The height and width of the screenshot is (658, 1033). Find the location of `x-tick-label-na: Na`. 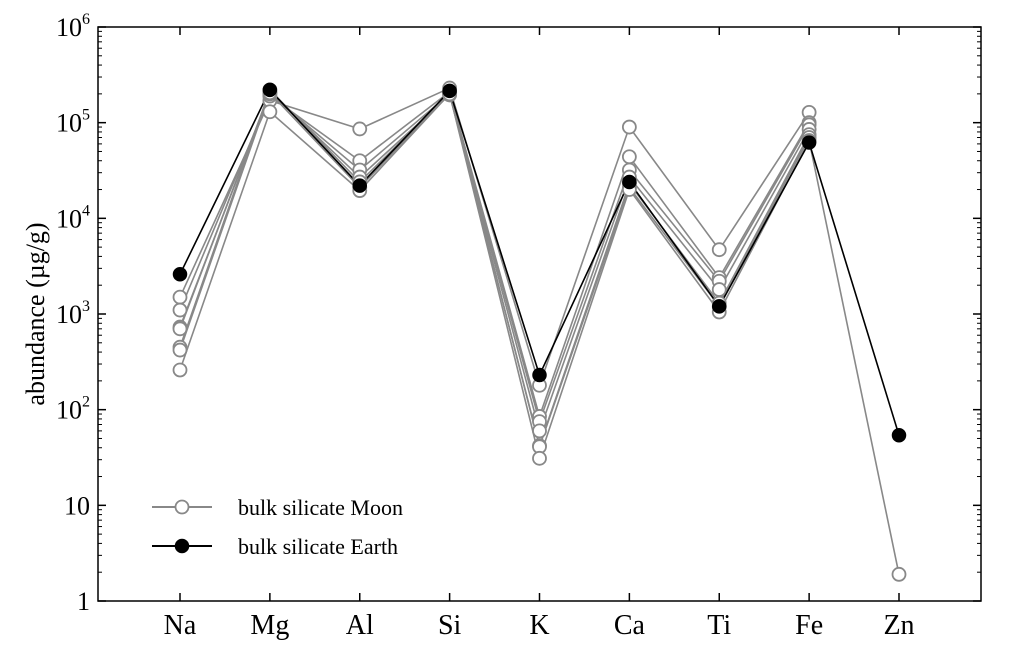

x-tick-label-na: Na is located at coordinates (180, 625).